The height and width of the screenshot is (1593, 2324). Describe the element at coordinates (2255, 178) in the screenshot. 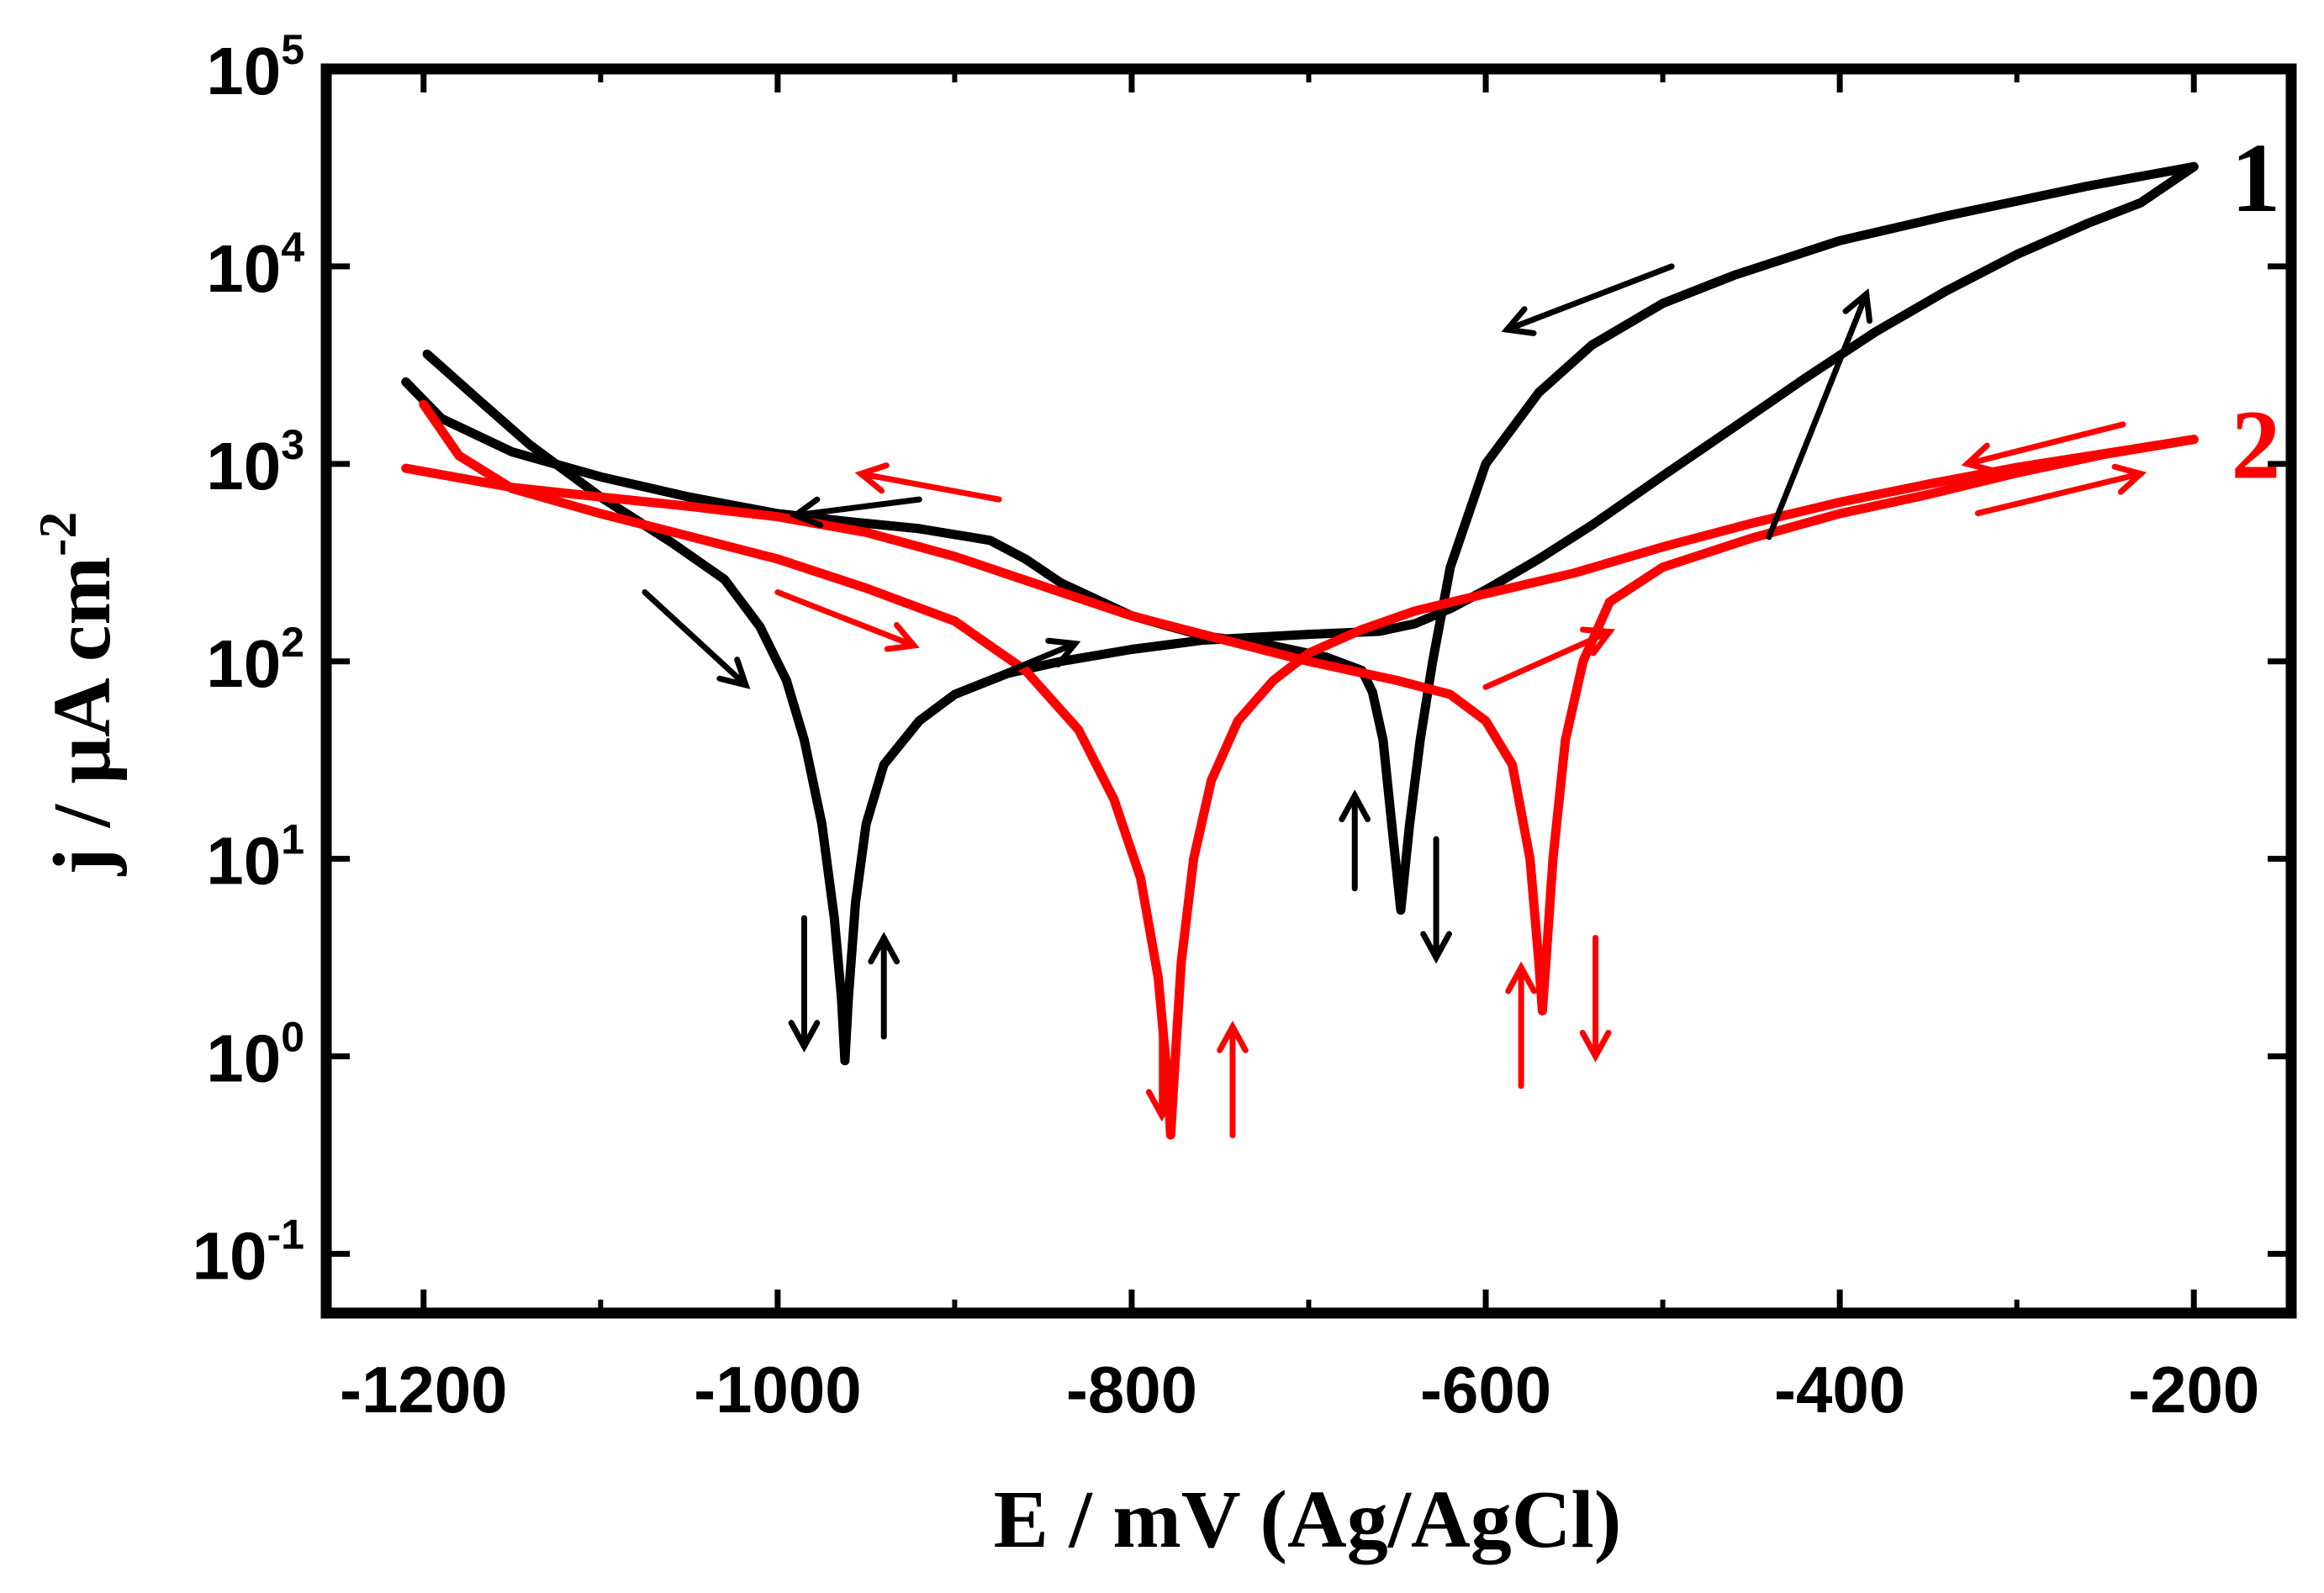

I see `series-label-1: 1` at that location.